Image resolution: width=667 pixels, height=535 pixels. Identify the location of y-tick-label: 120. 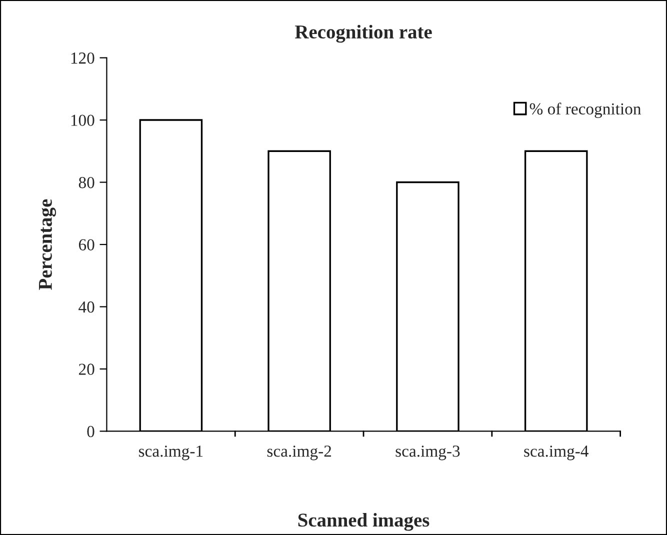
(82, 58).